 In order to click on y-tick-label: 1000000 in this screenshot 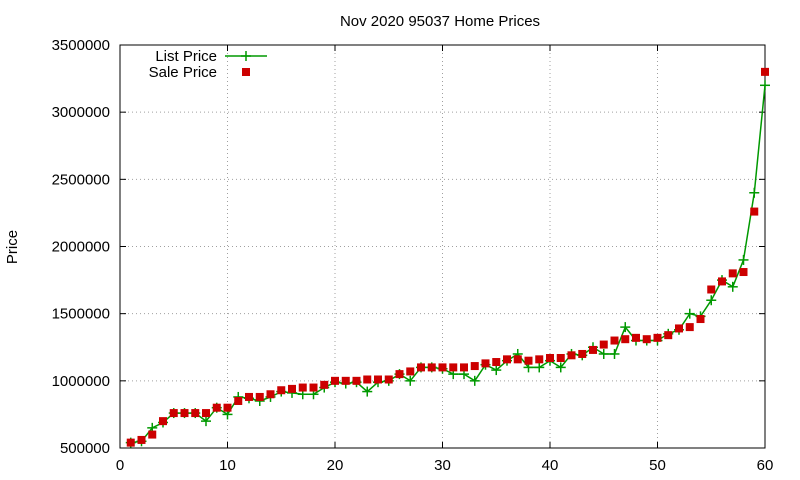, I will do `click(81, 381)`.